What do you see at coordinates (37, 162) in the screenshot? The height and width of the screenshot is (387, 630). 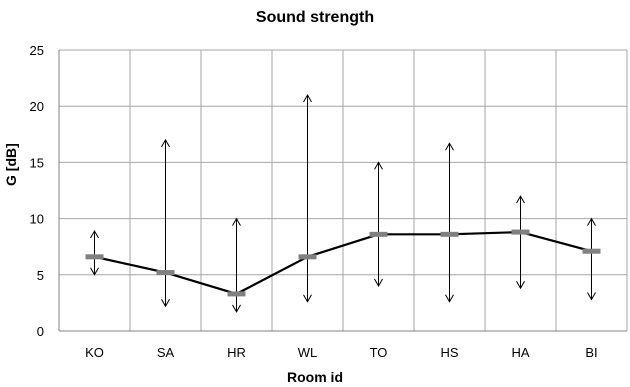 I see `y-tick-label: 15` at bounding box center [37, 162].